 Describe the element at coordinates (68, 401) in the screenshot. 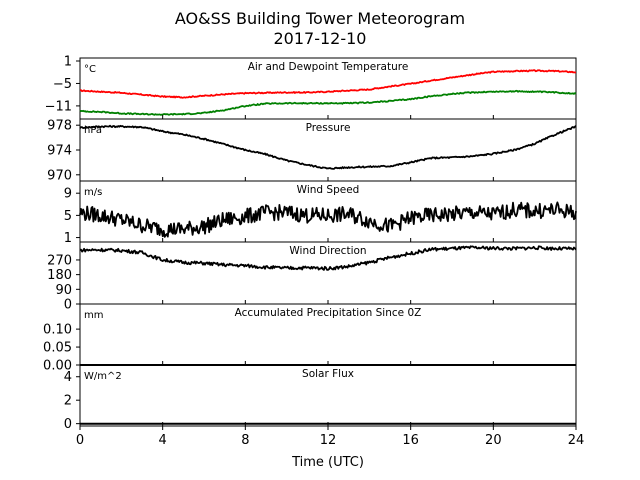

I see `y-tick-label: 2` at that location.